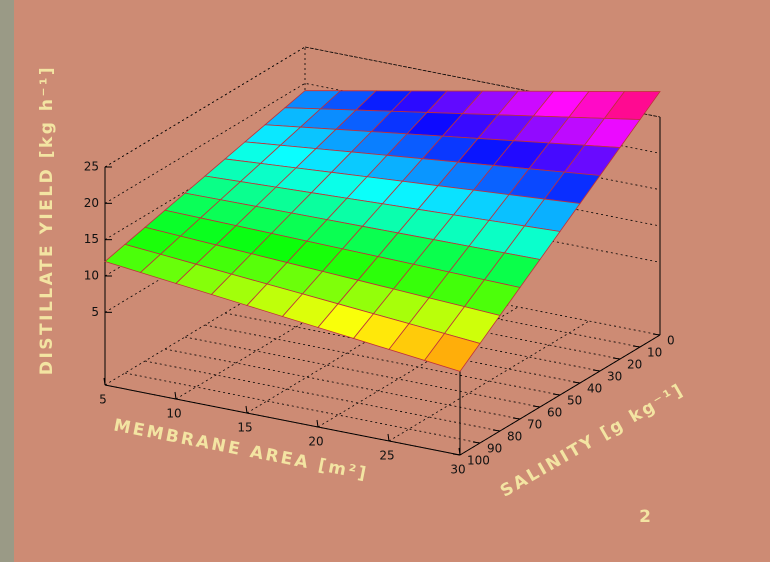 This screenshot has width=770, height=562. I want to click on y-tick-label: 100, so click(478, 461).